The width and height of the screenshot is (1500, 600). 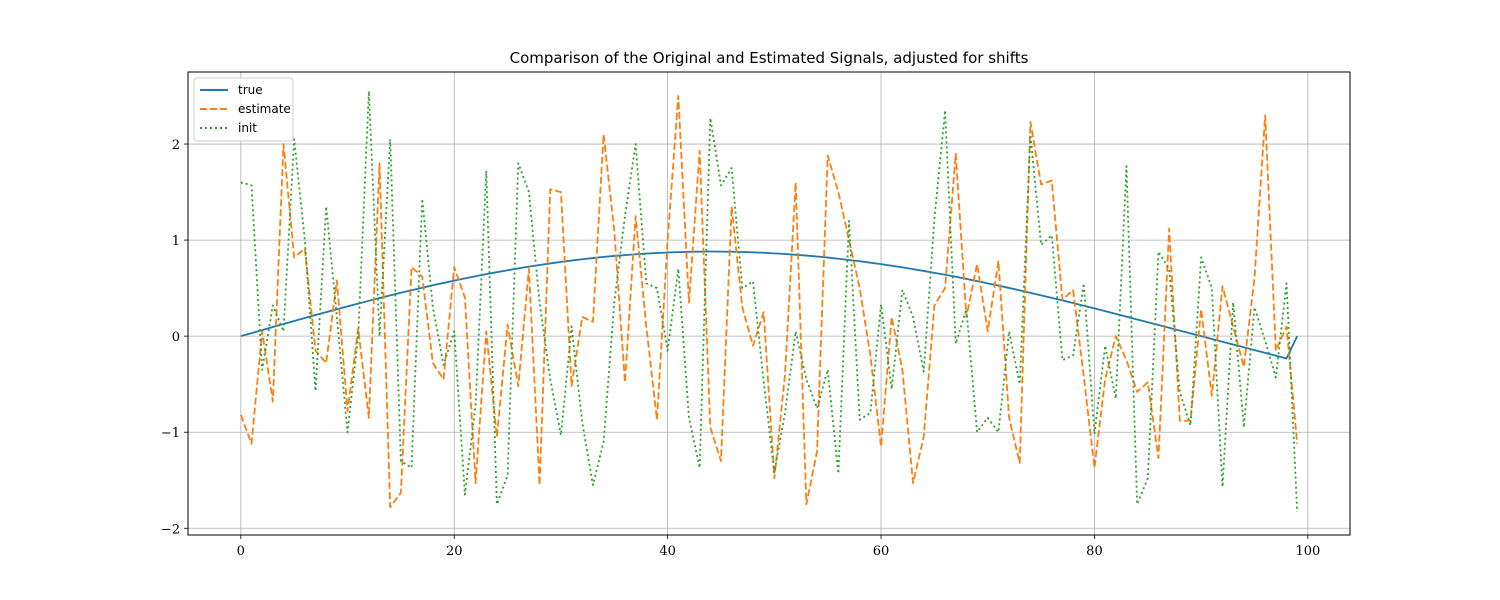 I want to click on legend-label-init: init, so click(x=247, y=128).